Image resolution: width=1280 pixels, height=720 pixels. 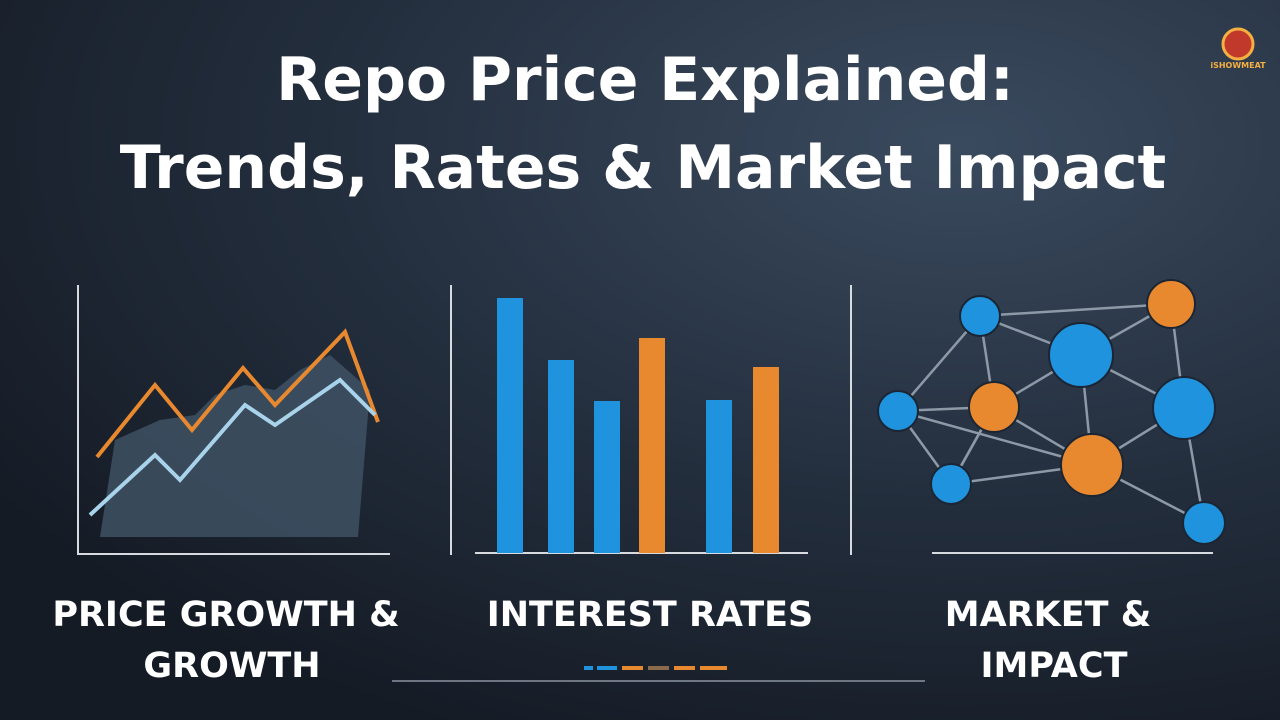 What do you see at coordinates (1048, 615) in the screenshot?
I see `panel-label: MARKET &` at bounding box center [1048, 615].